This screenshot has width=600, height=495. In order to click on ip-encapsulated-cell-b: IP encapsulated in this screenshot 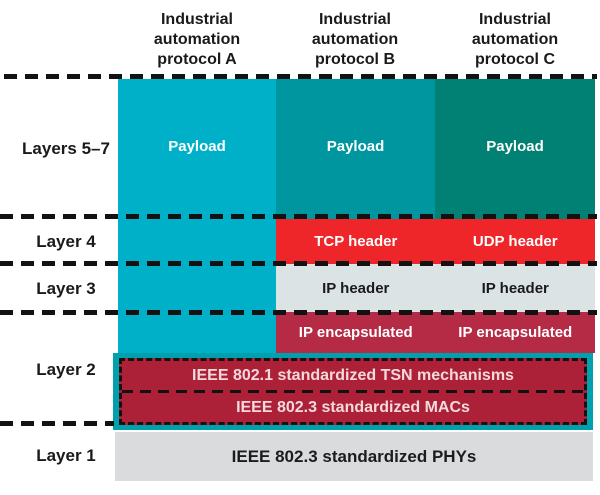, I will do `click(355, 332)`.